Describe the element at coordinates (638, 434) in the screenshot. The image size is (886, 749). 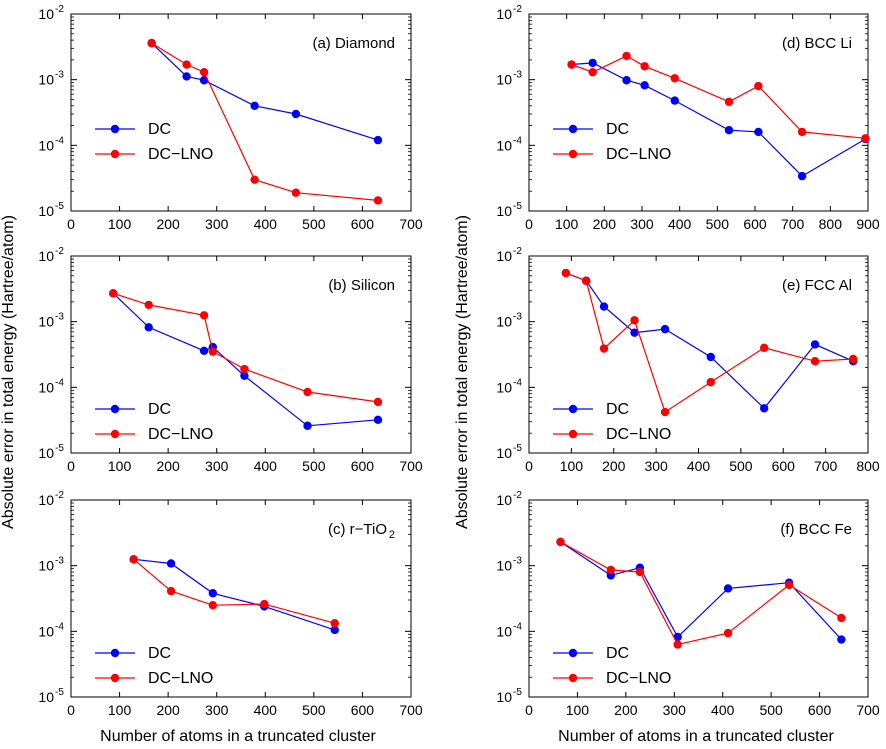
I see `legend-label: DC−LNO` at that location.